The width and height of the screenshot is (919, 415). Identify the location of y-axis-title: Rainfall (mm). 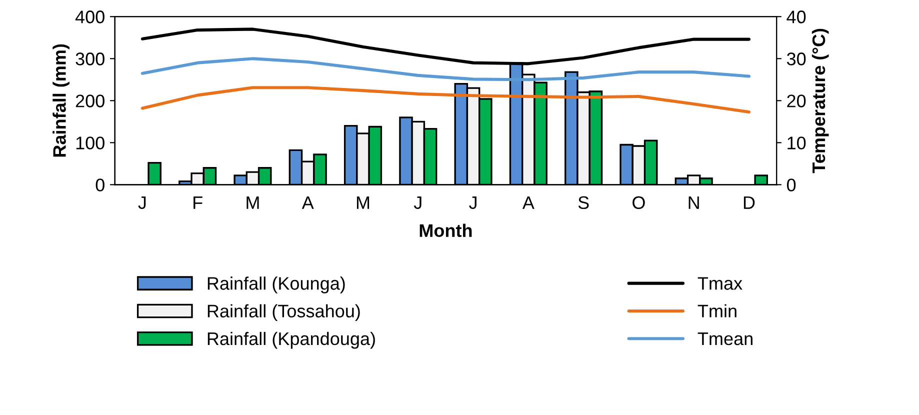
(61, 100).